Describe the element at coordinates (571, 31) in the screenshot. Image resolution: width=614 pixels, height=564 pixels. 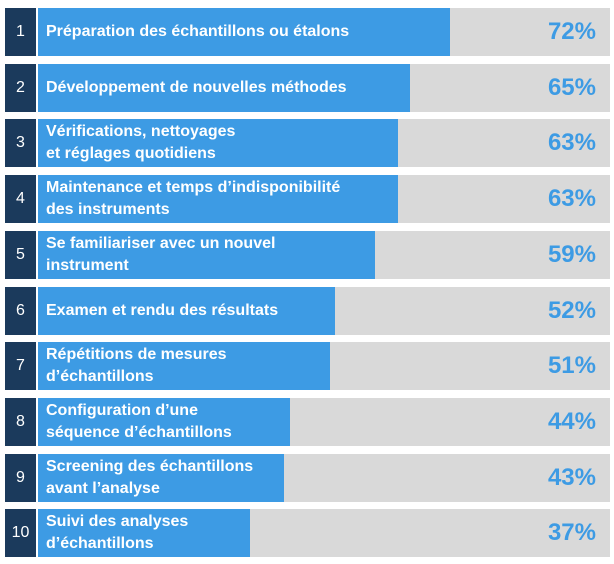
I see `bar-value: 72%` at that location.